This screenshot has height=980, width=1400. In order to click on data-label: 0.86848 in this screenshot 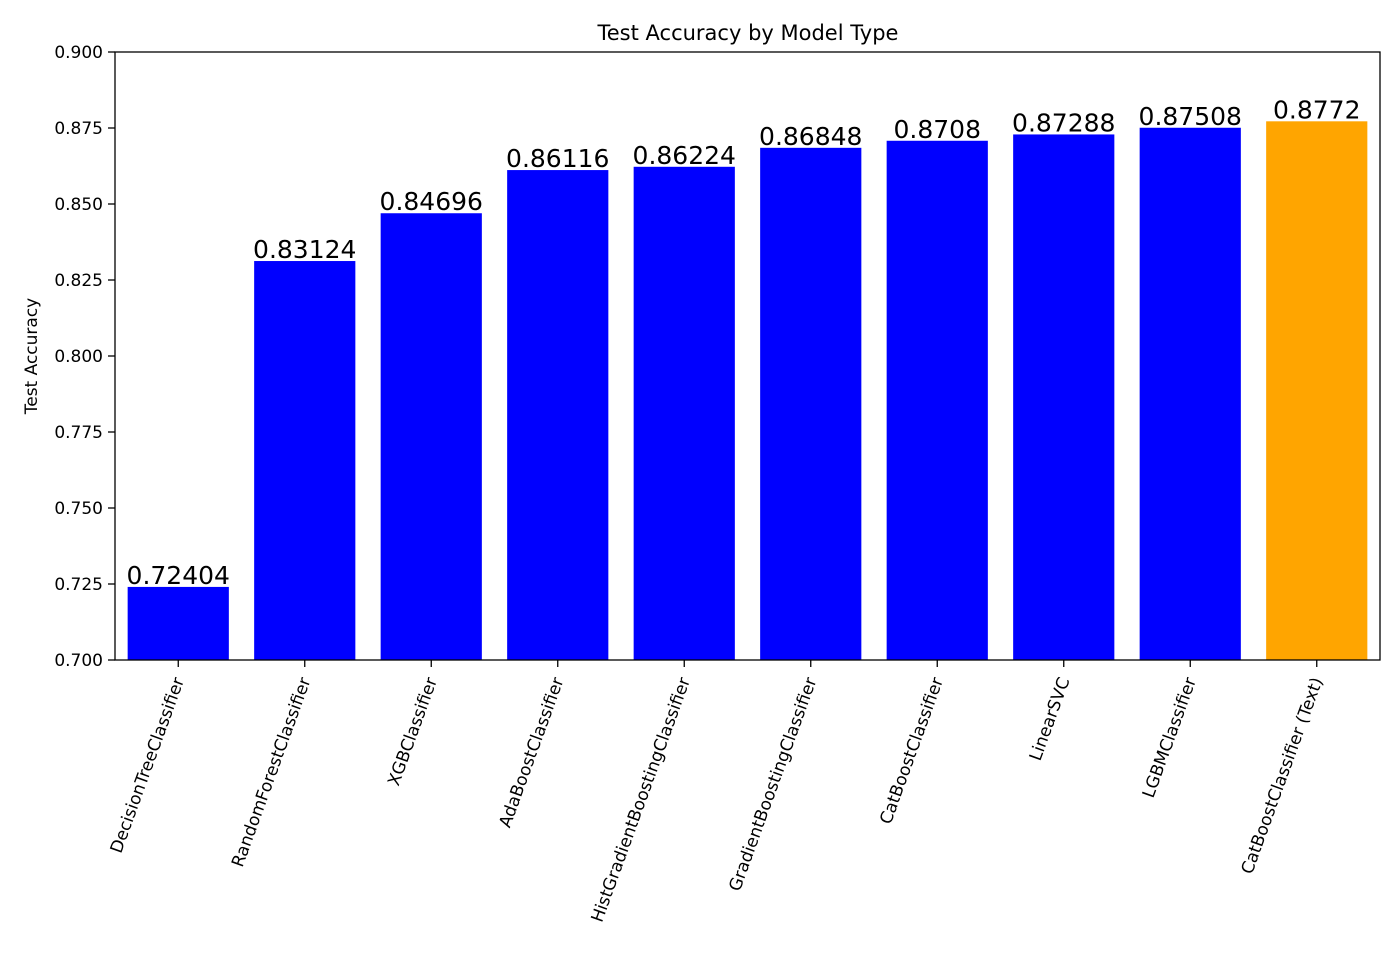, I will do `click(810, 136)`.